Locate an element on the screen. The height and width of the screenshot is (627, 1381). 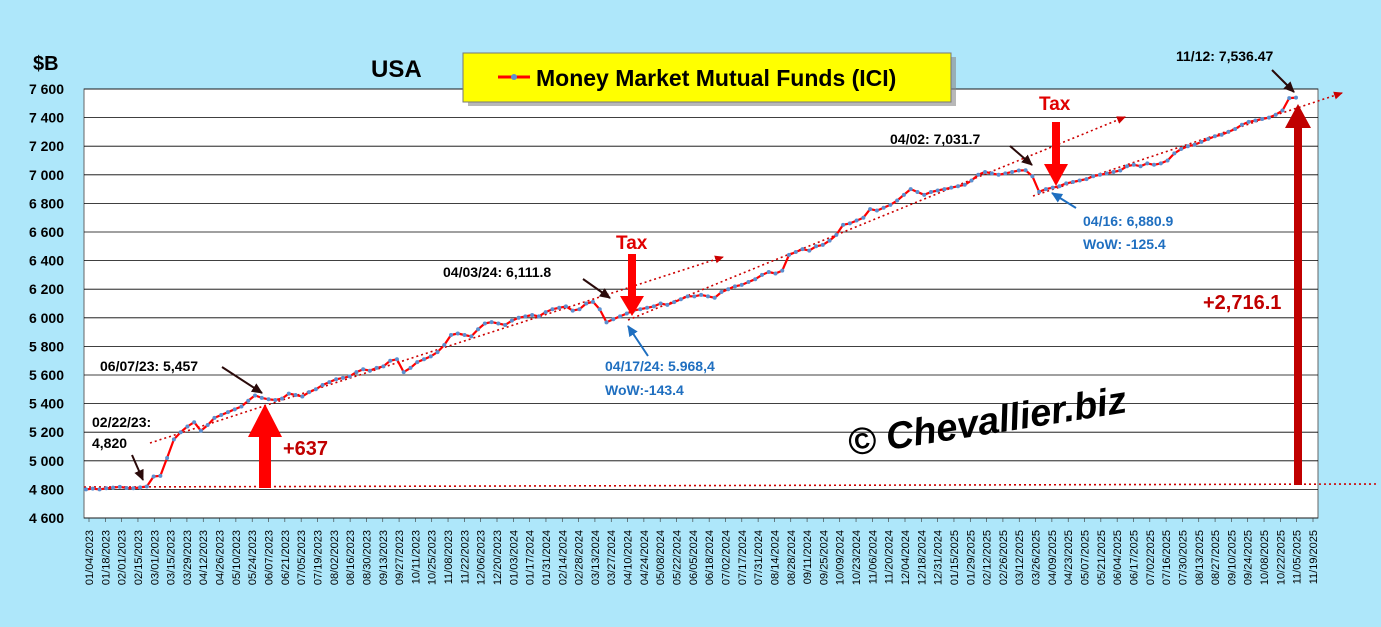
y-tick-label: 7 600 is located at coordinates (46, 89).